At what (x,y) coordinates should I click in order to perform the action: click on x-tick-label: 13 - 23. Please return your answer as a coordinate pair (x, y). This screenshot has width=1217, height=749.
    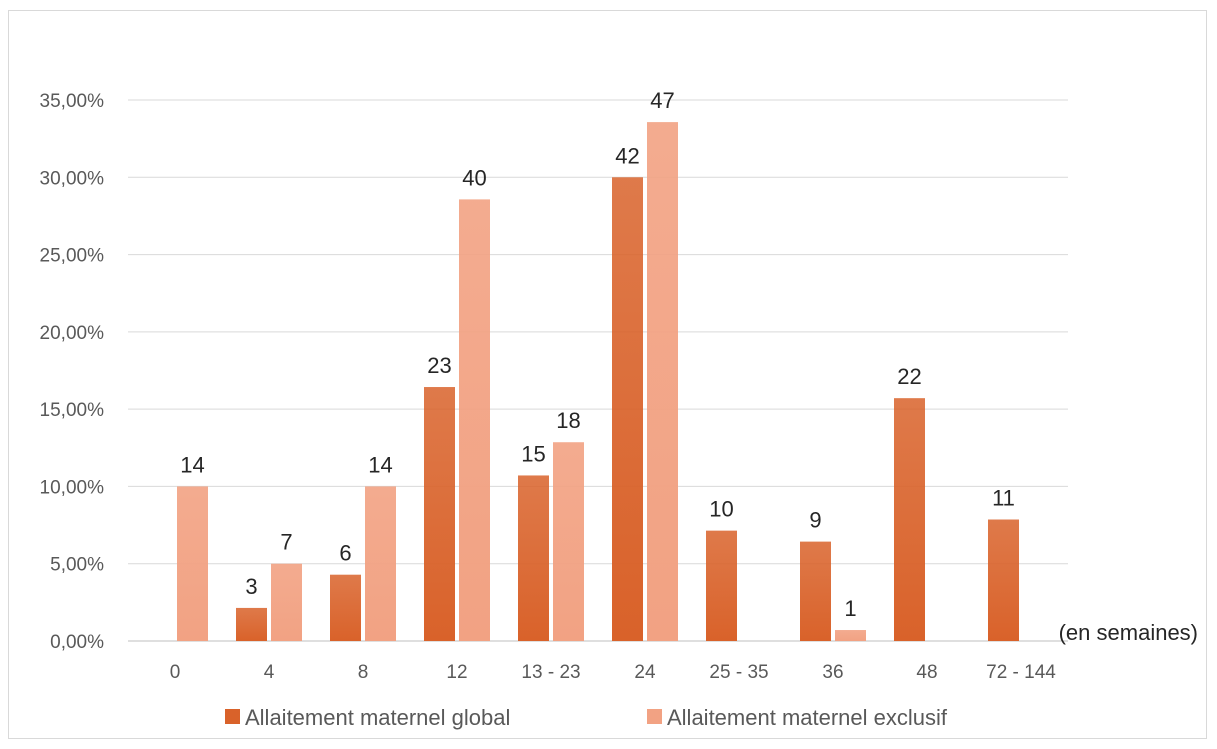
    Looking at the image, I should click on (550, 672).